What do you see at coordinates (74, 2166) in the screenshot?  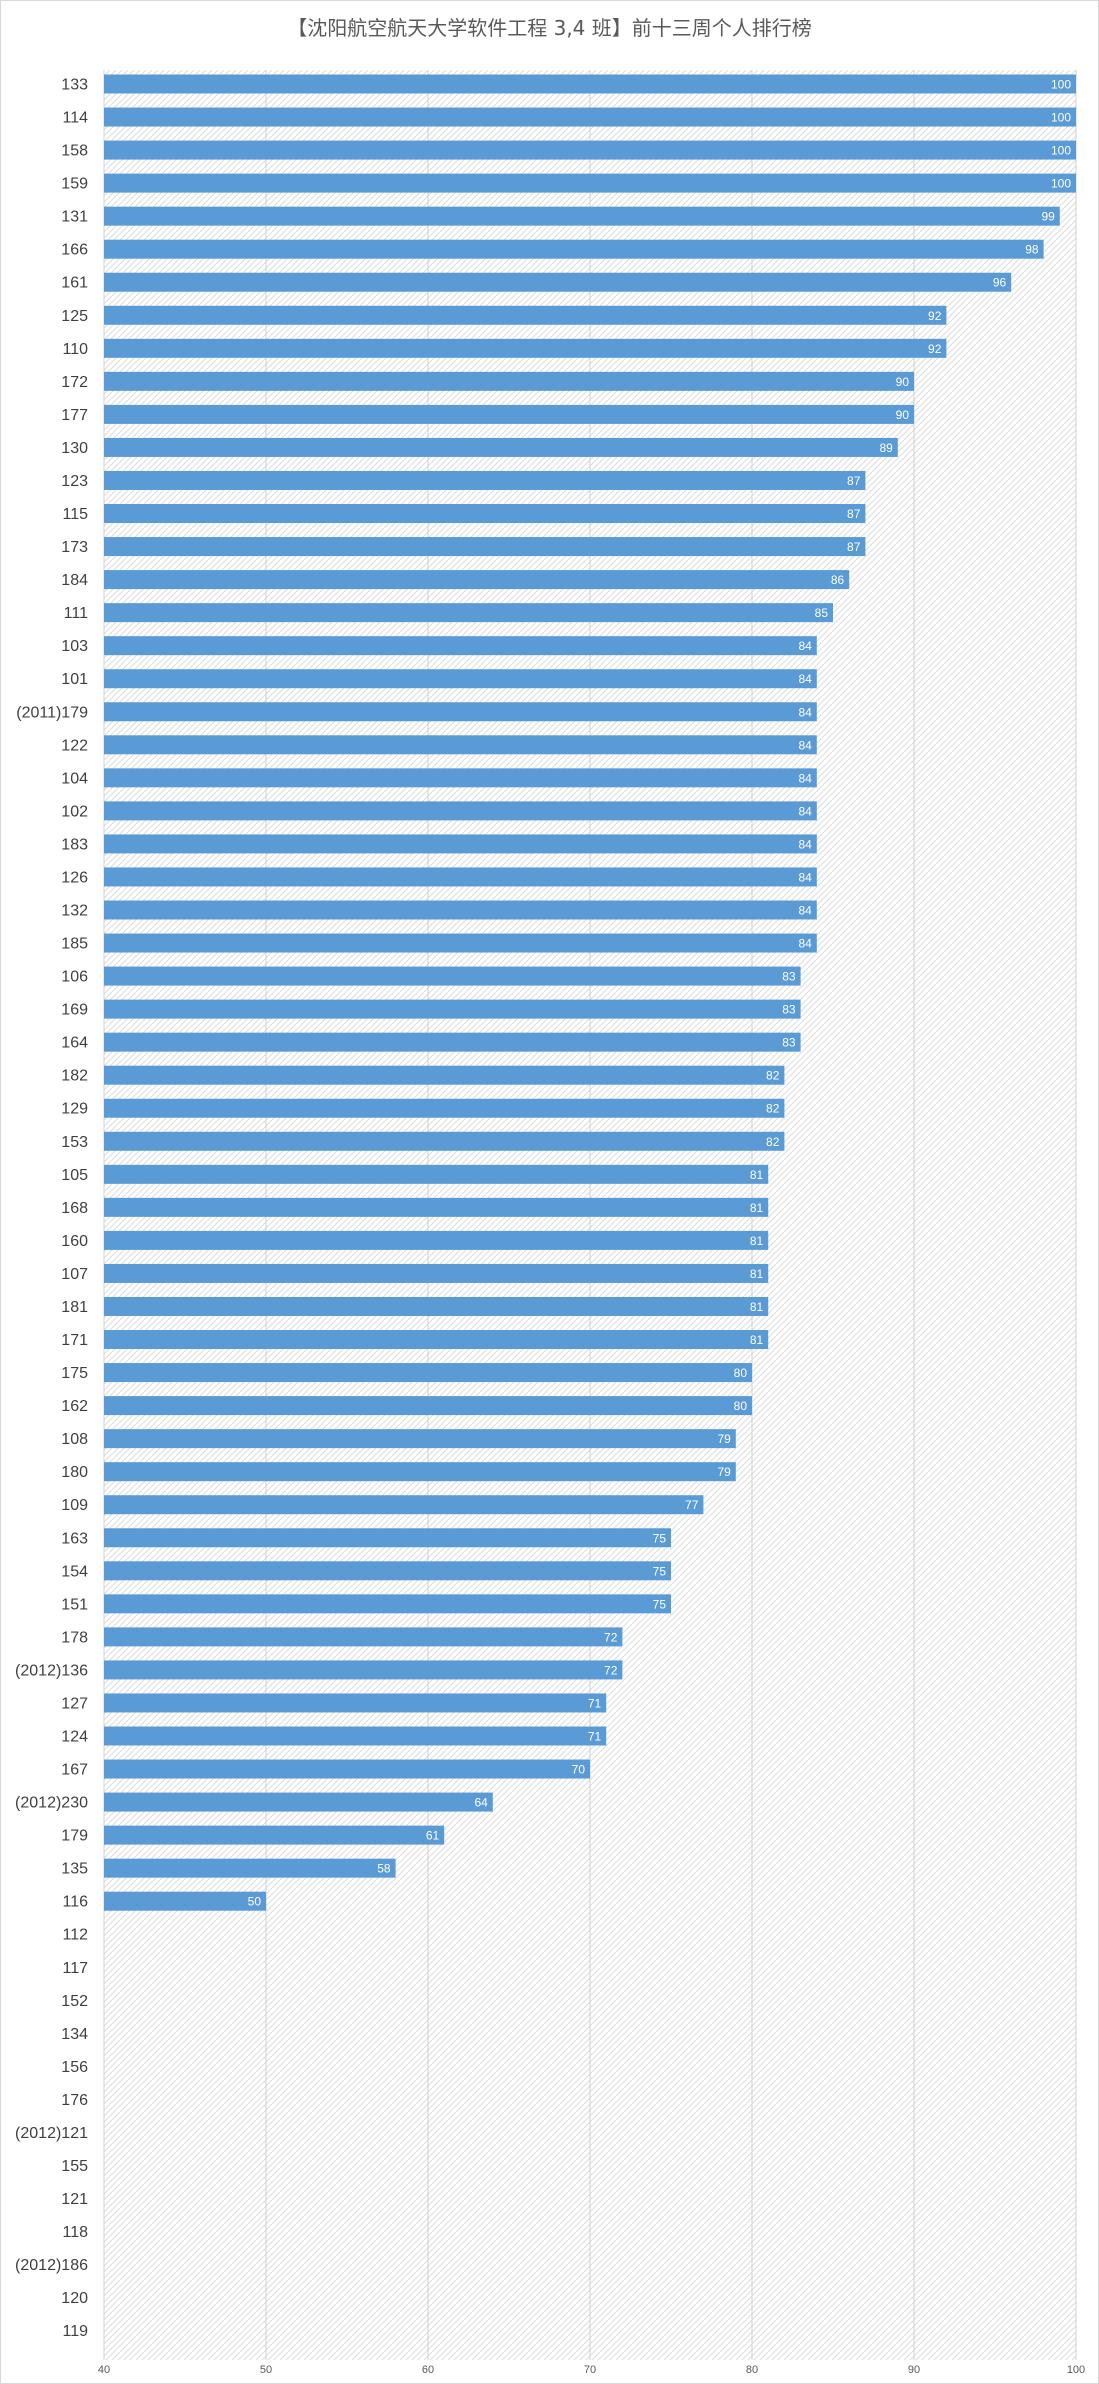 I see `category-label: 155` at bounding box center [74, 2166].